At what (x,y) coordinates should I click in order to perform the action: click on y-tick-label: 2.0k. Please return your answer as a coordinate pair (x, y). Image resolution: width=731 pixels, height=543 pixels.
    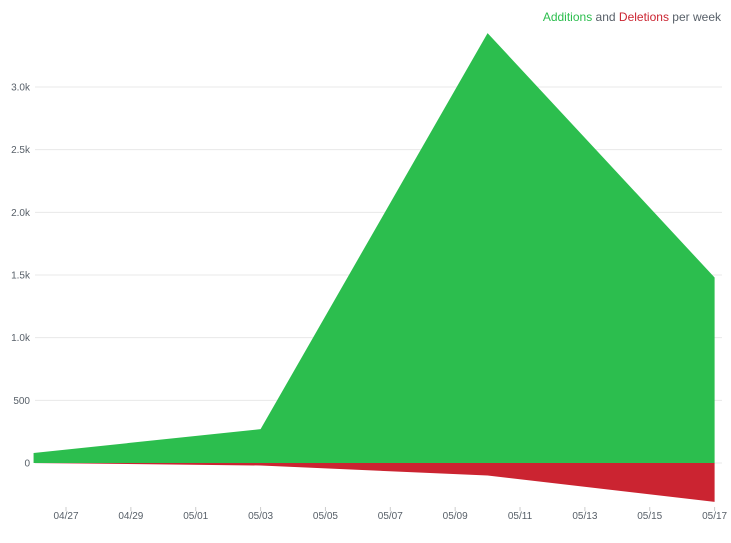
    Looking at the image, I should click on (21, 213).